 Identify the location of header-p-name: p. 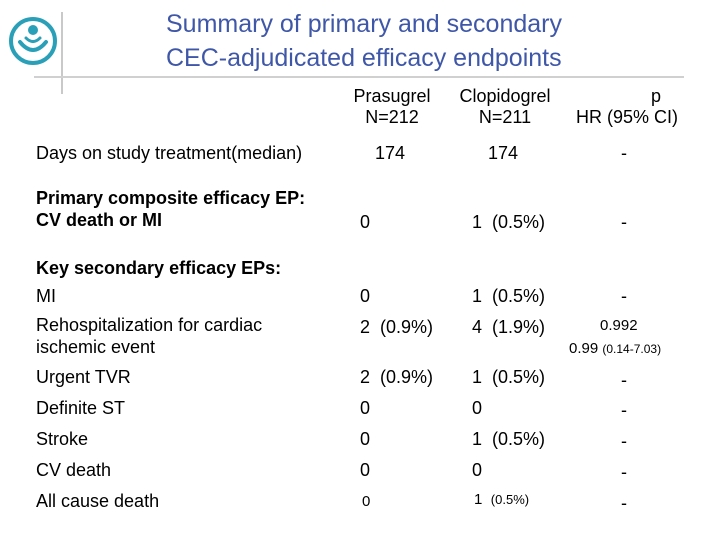
(655, 96).